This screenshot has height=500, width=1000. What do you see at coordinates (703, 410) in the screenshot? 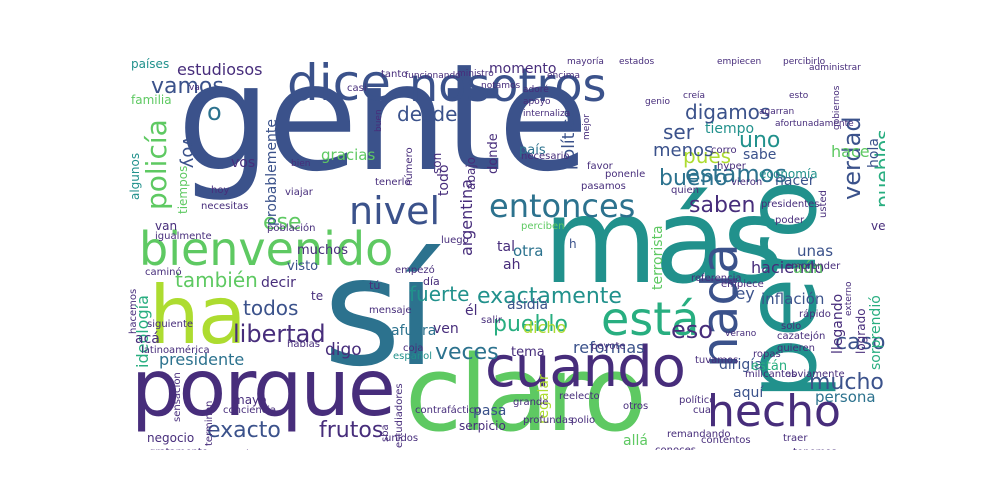
I see `cloud-word: cual` at bounding box center [703, 410].